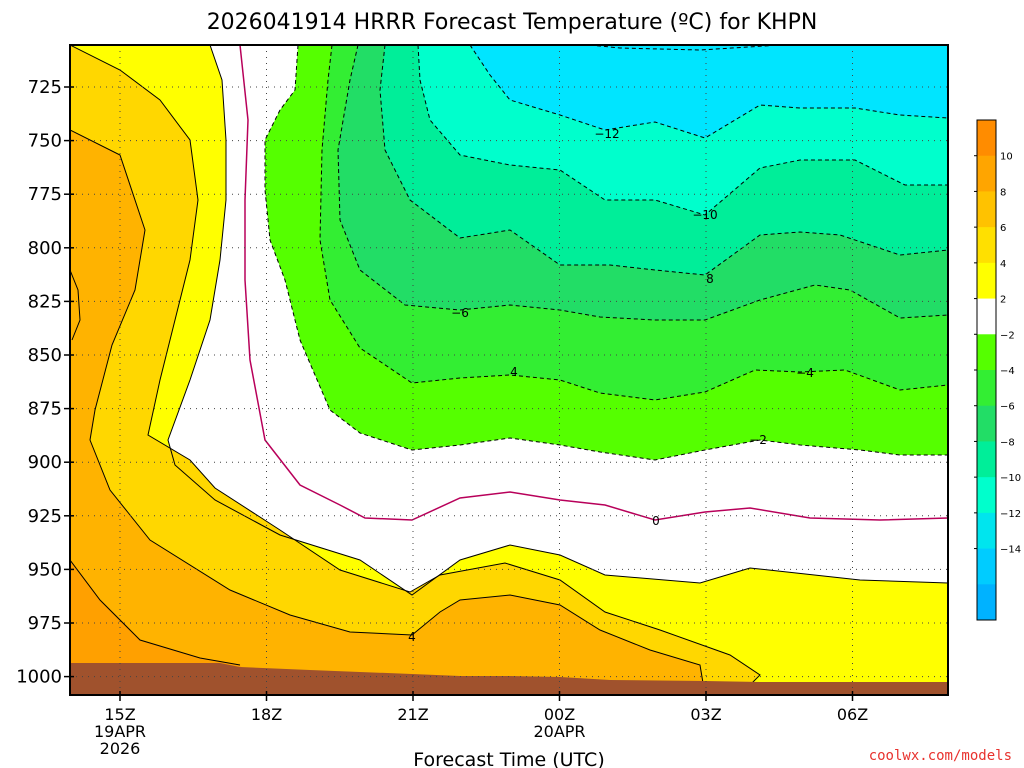  I want to click on y-tick-label: 775, so click(45, 194).